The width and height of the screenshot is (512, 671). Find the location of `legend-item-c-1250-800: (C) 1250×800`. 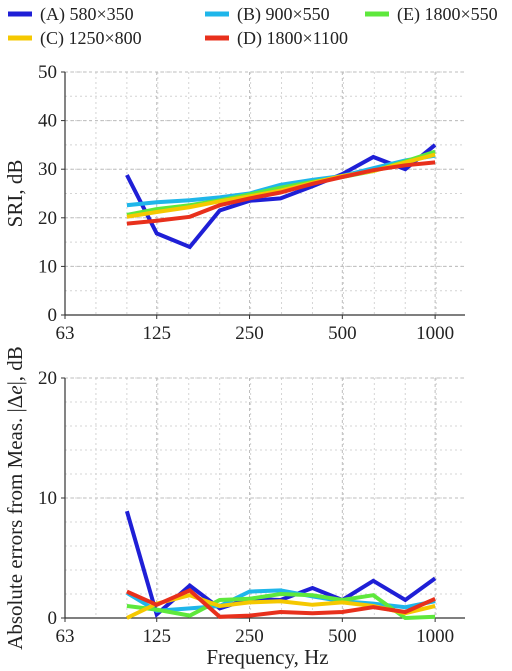

legend-item-c-1250-800: (C) 1250×800 is located at coordinates (75, 38).